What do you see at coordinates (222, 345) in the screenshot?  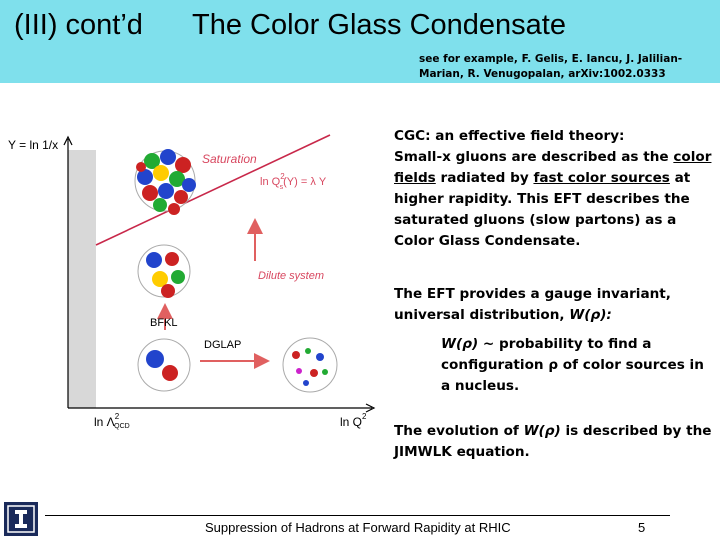 I see `dglap-label: DGLAP` at bounding box center [222, 345].